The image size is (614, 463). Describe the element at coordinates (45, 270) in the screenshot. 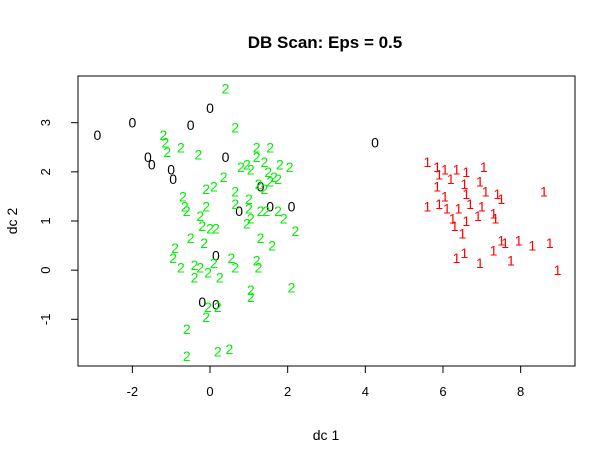

I see `y-tick-label: 0` at that location.